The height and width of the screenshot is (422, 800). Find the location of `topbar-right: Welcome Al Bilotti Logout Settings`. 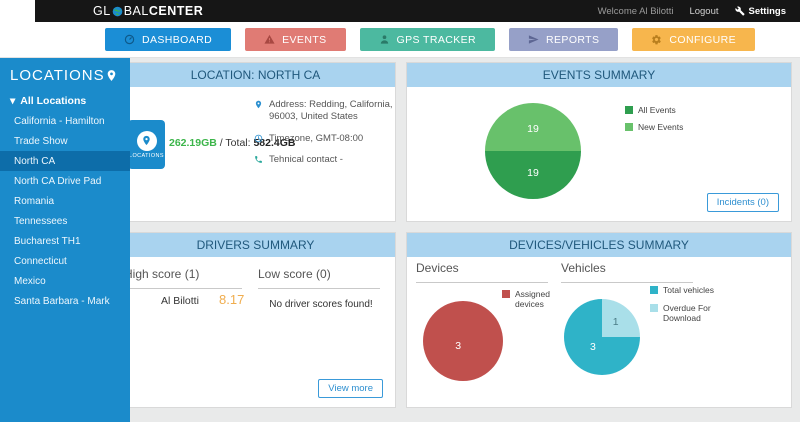

topbar-right: Welcome Al Bilotti Logout Settings is located at coordinates (699, 11).